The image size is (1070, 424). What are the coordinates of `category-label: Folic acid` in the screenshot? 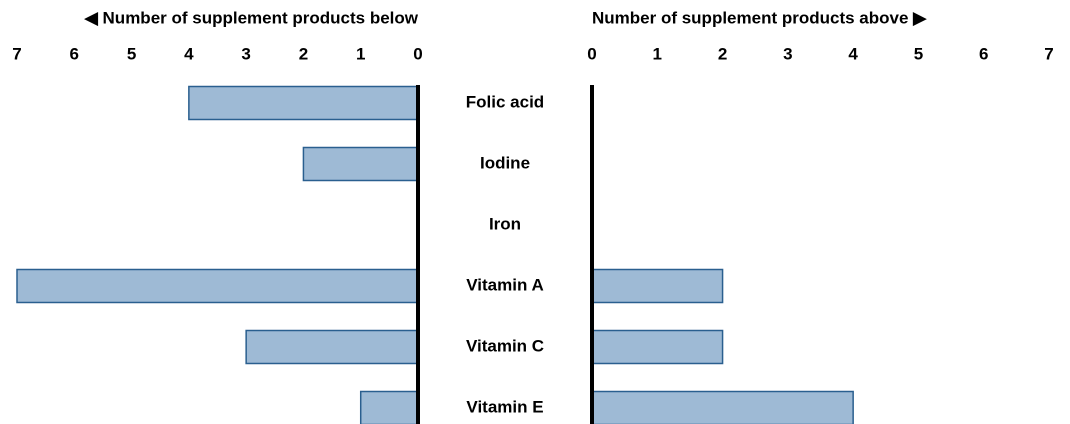 It's located at (505, 101).